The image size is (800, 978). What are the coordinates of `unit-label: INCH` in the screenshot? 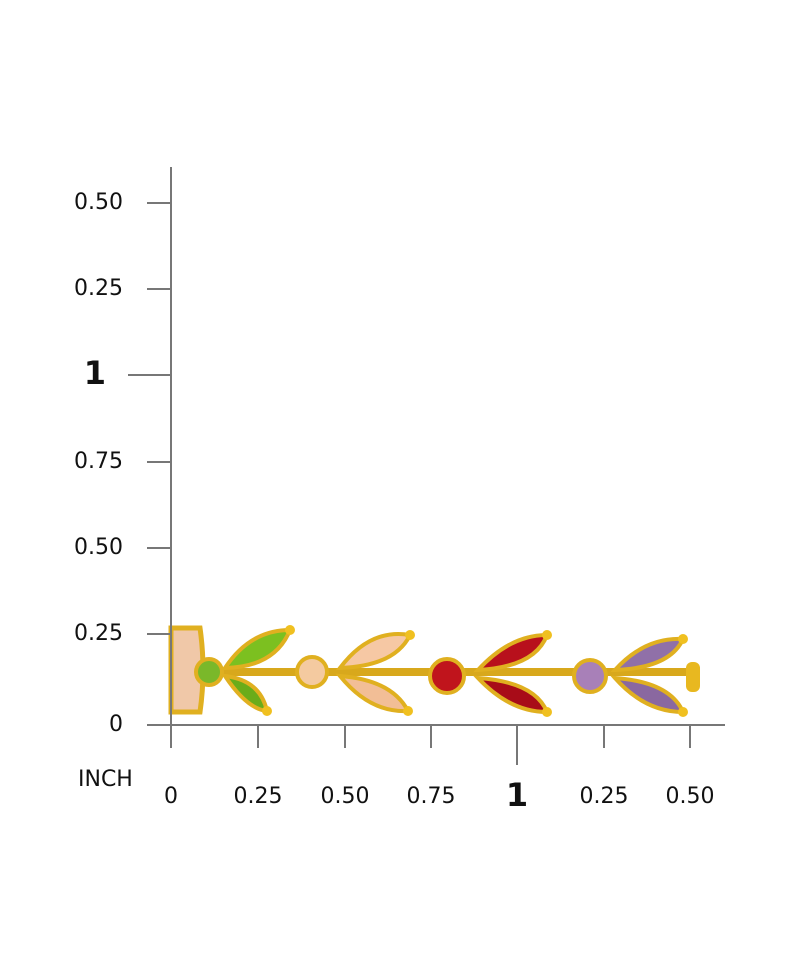 It's located at (105, 779).